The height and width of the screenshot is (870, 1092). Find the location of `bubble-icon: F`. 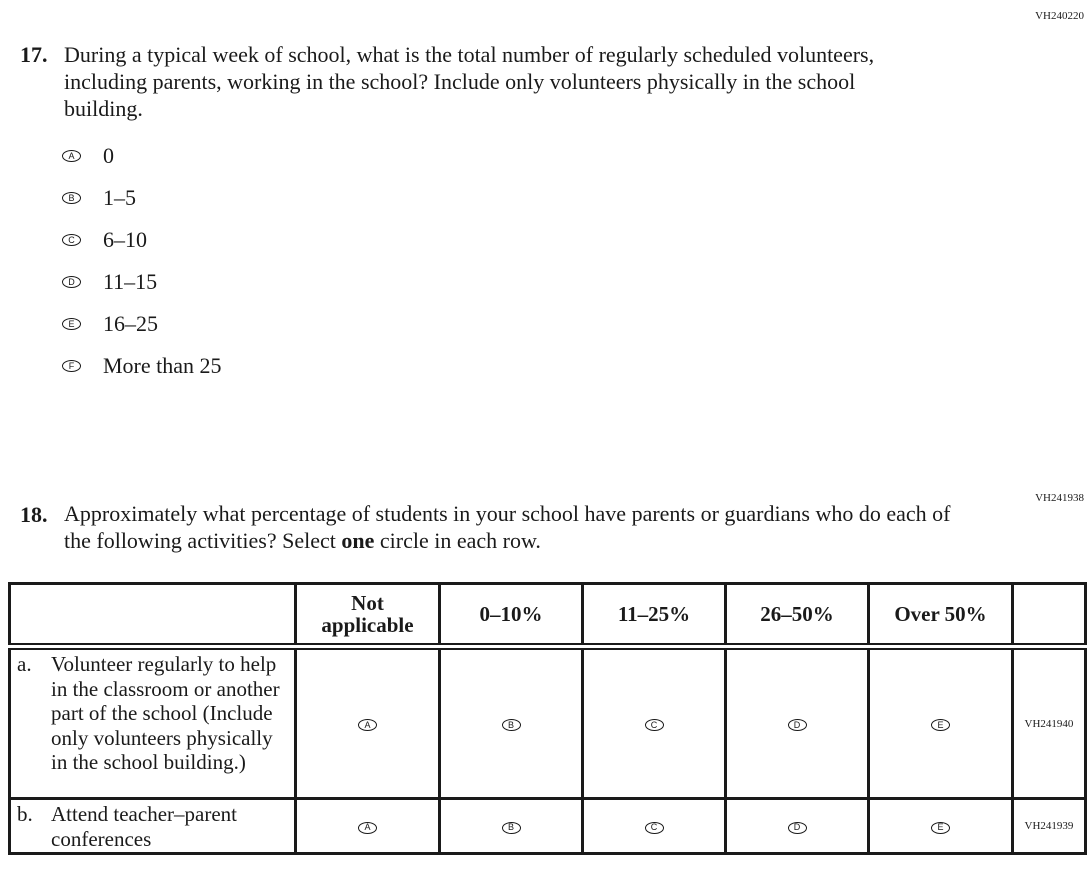

bubble-icon: F is located at coordinates (71, 366).